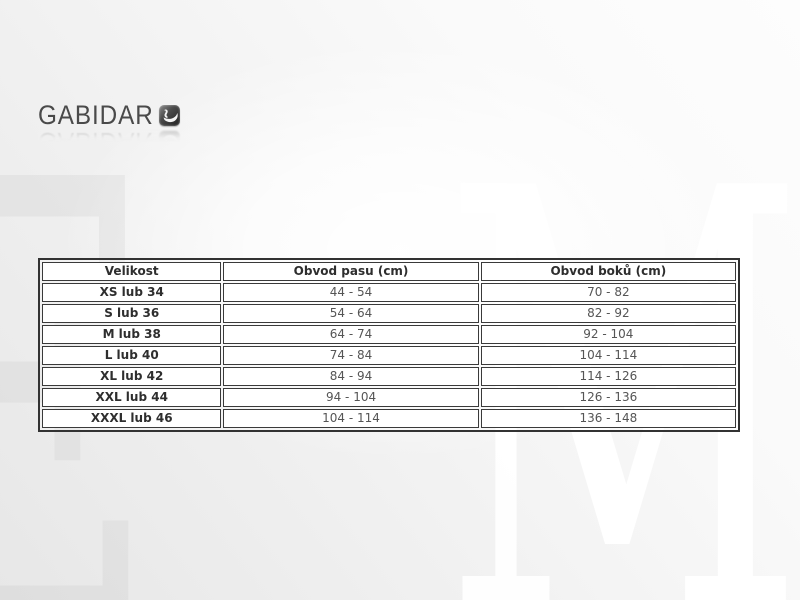 Image resolution: width=800 pixels, height=600 pixels. I want to click on hips-cell: 82 - 92, so click(608, 313).